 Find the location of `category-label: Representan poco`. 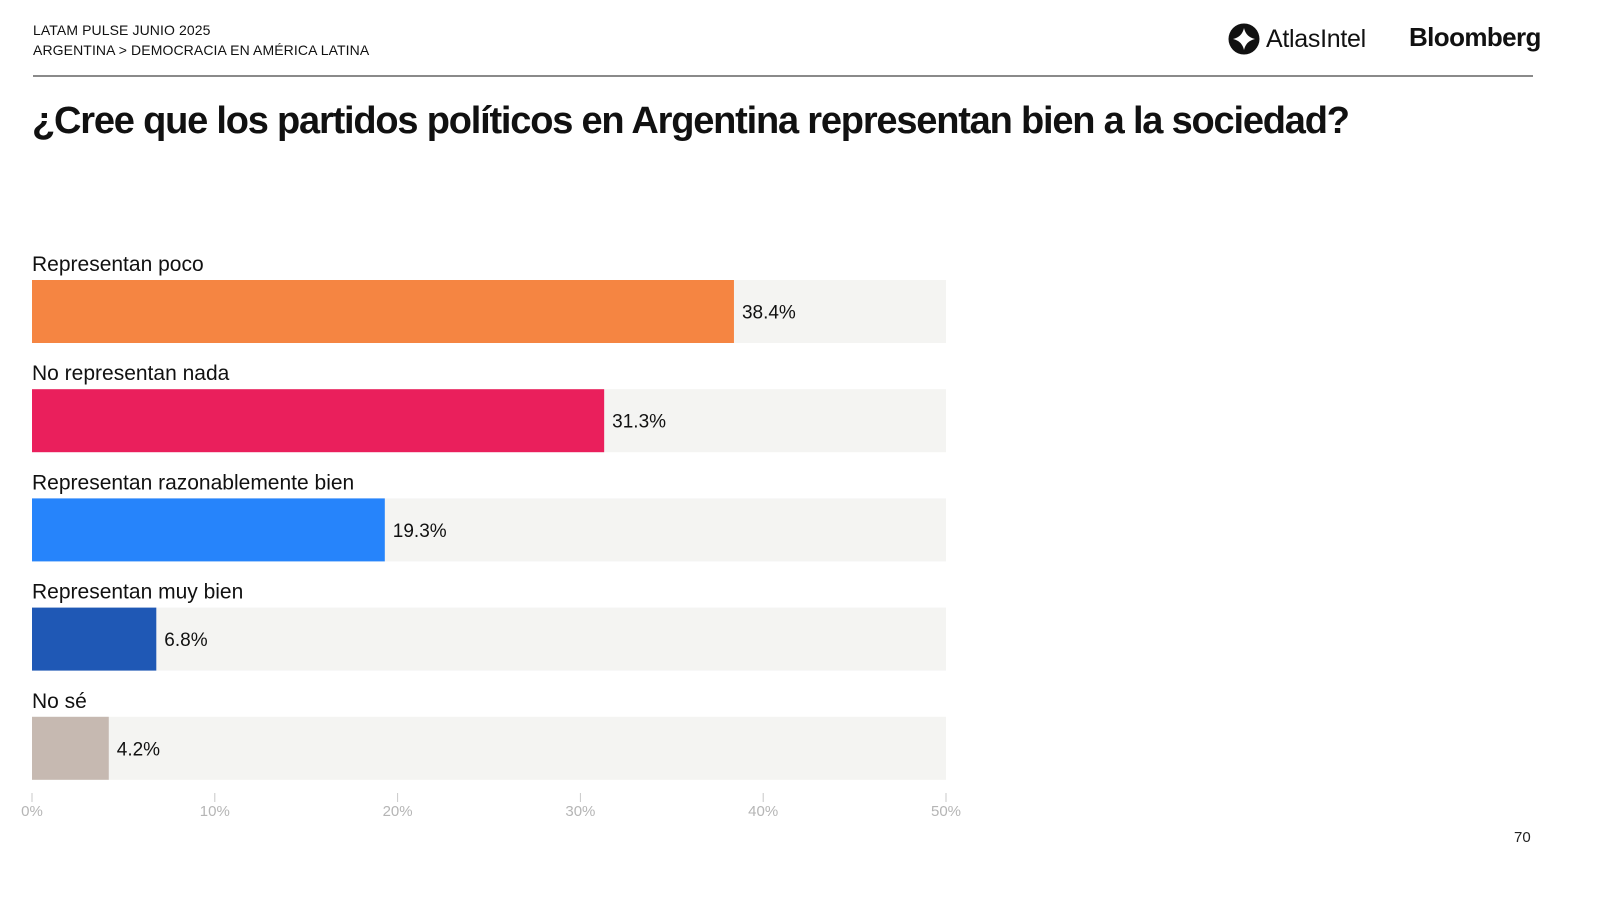

category-label: Representan poco is located at coordinates (118, 264).